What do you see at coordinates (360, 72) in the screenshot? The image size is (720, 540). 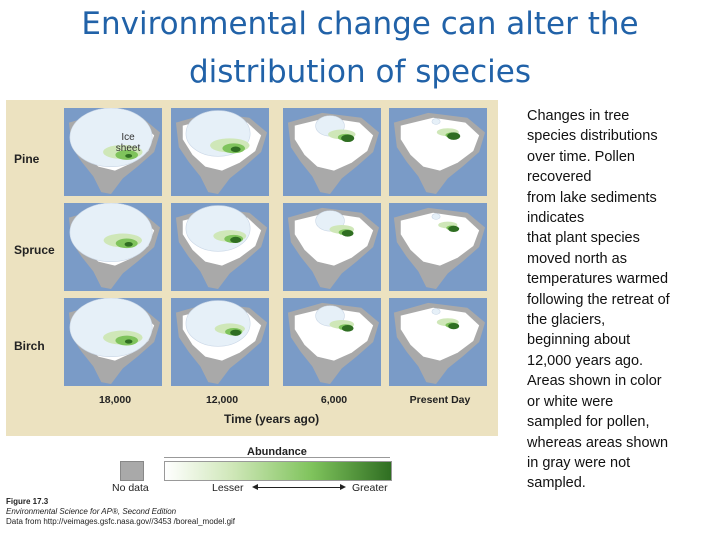 I see `title-line-2: distribution of species` at bounding box center [360, 72].